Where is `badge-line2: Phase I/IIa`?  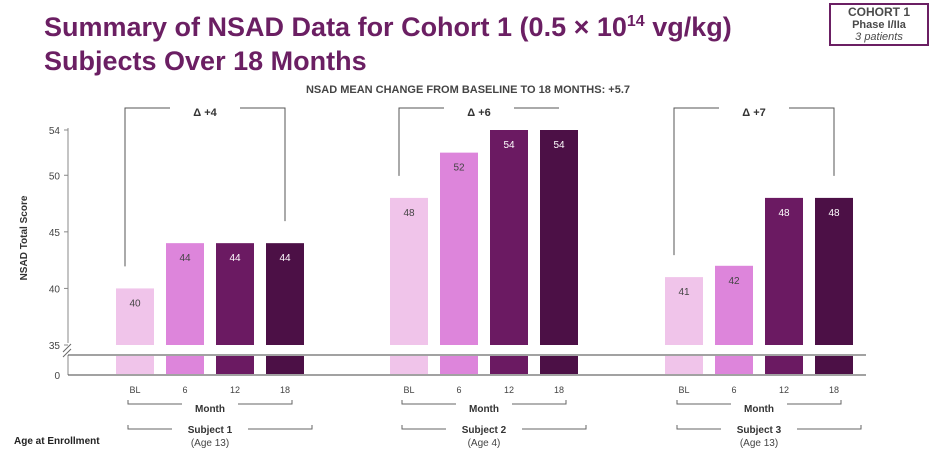
badge-line2: Phase I/IIa is located at coordinates (879, 25).